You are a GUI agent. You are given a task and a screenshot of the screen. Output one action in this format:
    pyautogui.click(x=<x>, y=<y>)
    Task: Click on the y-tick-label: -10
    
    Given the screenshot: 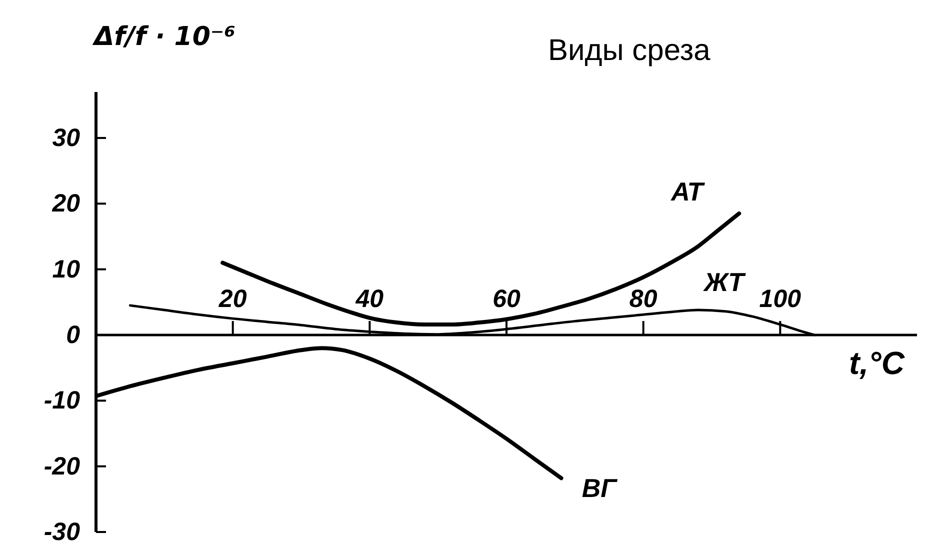 What is the action you would take?
    pyautogui.click(x=62, y=400)
    